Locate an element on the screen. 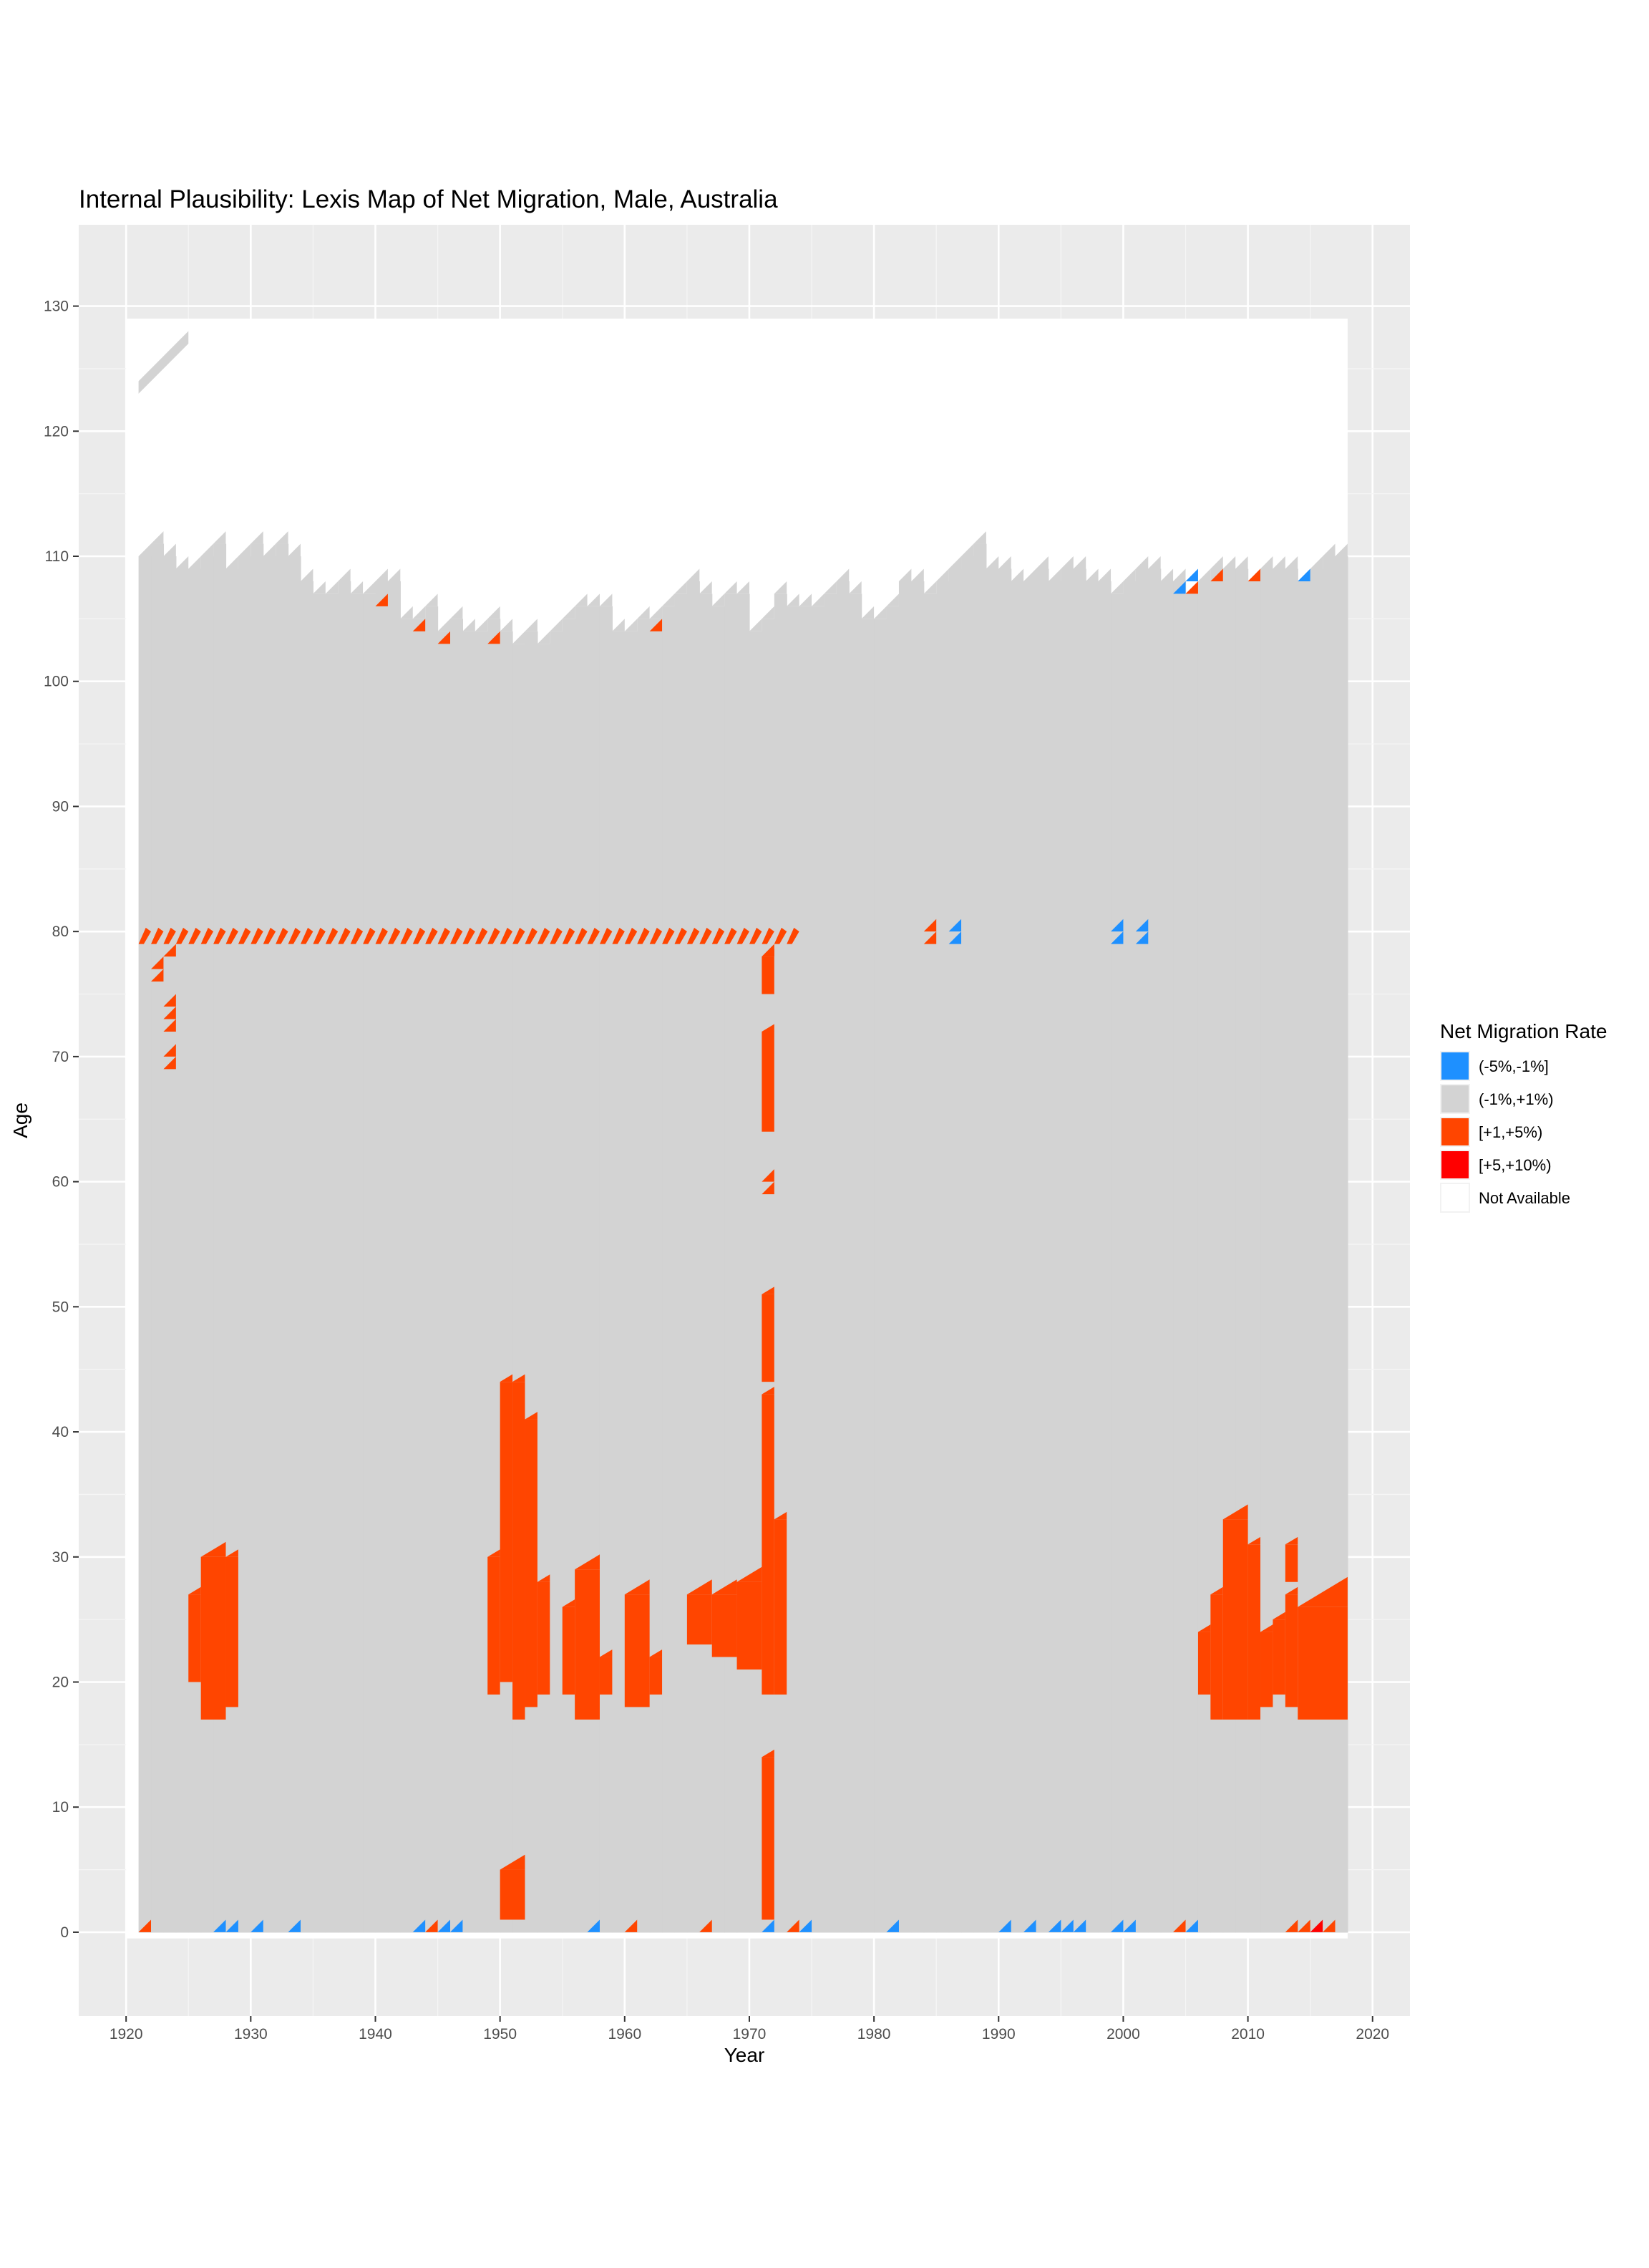 This screenshot has width=1649, height=2268. y-tick-label: 120 is located at coordinates (56, 431).